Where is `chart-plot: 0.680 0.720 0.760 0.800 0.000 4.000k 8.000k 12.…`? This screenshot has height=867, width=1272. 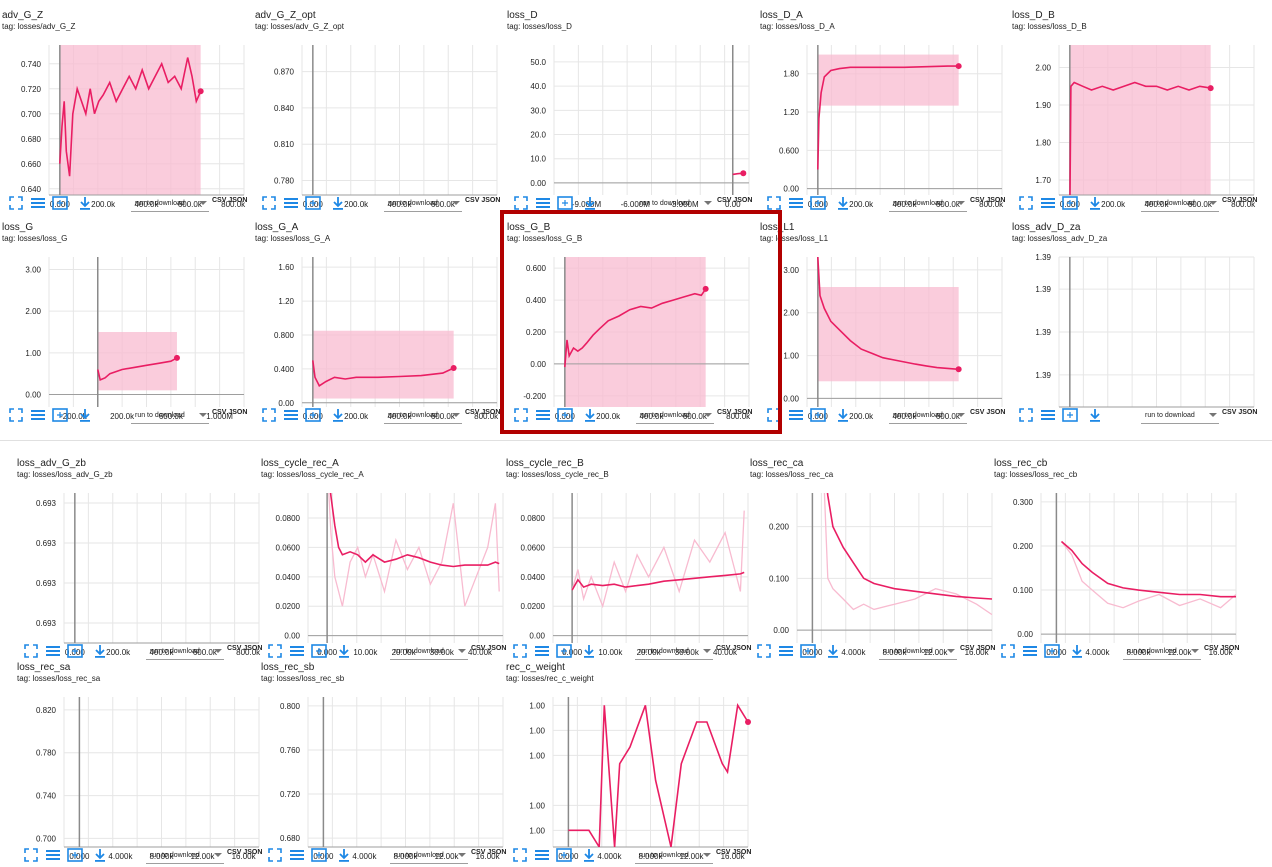 chart-plot: 0.680 0.720 0.760 0.800 0.000 4.000k 8.000k 12.… is located at coordinates (383, 774).